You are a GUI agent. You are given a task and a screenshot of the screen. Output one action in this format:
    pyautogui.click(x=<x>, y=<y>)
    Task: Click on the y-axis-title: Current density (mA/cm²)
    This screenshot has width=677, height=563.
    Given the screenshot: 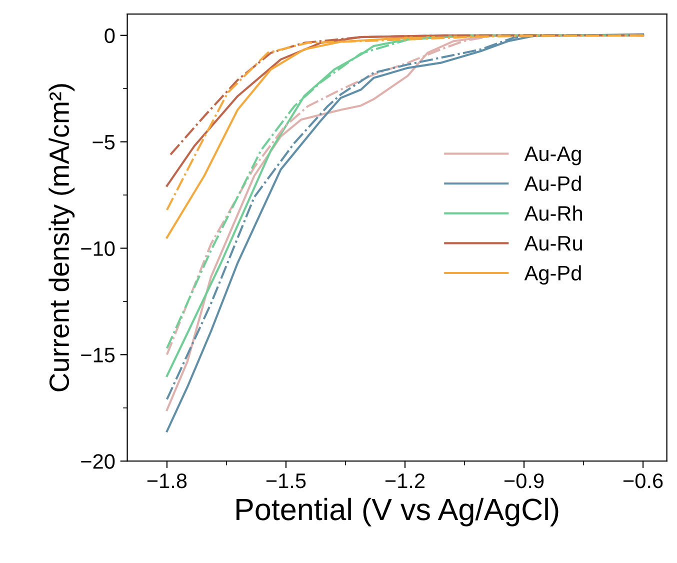 What is the action you would take?
    pyautogui.click(x=61, y=238)
    